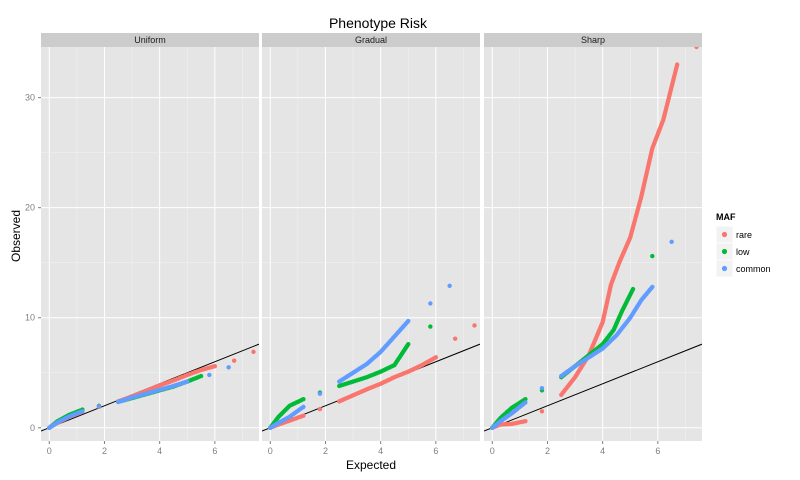  What do you see at coordinates (724, 268) in the screenshot?
I see `legend-swatch-common` at bounding box center [724, 268].